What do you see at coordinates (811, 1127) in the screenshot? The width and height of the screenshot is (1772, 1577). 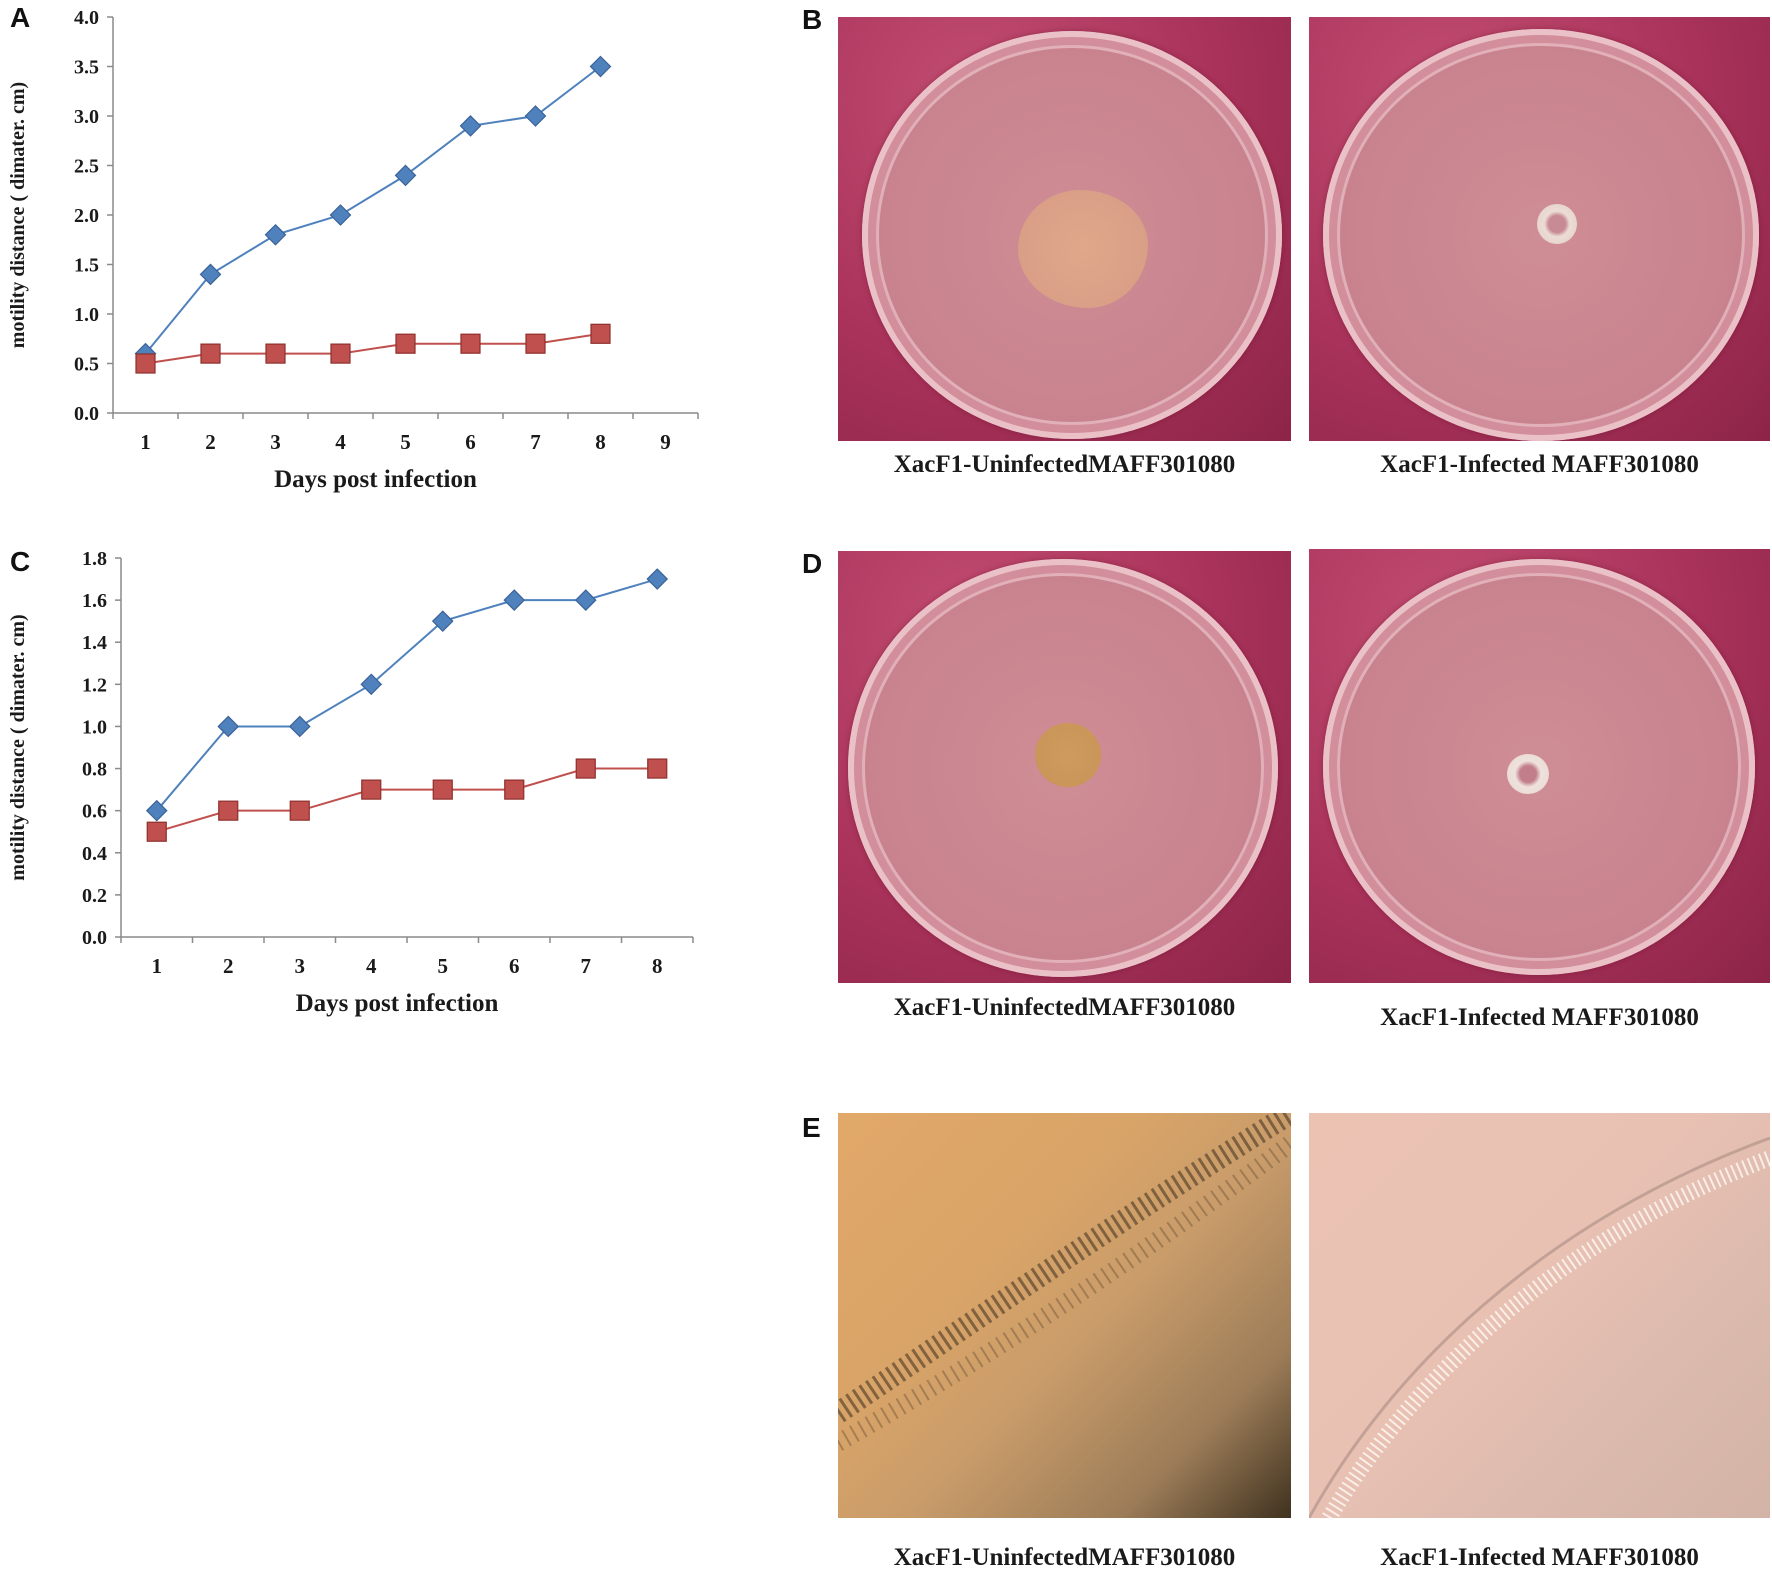 I see `panel-label-e: E` at bounding box center [811, 1127].